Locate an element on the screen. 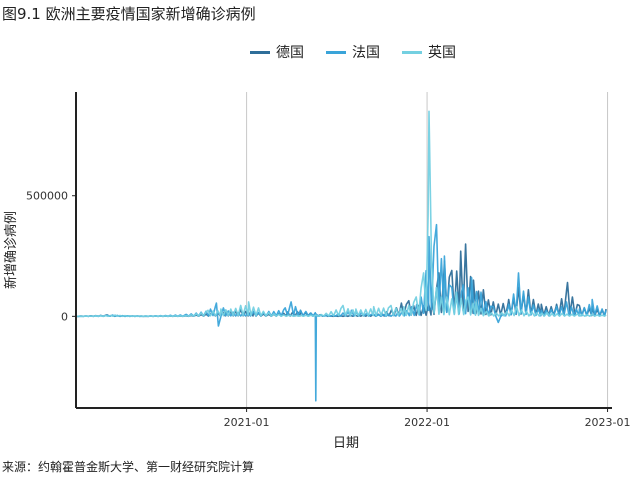  y-axis-title: 新增确诊病例 is located at coordinates (11, 250).